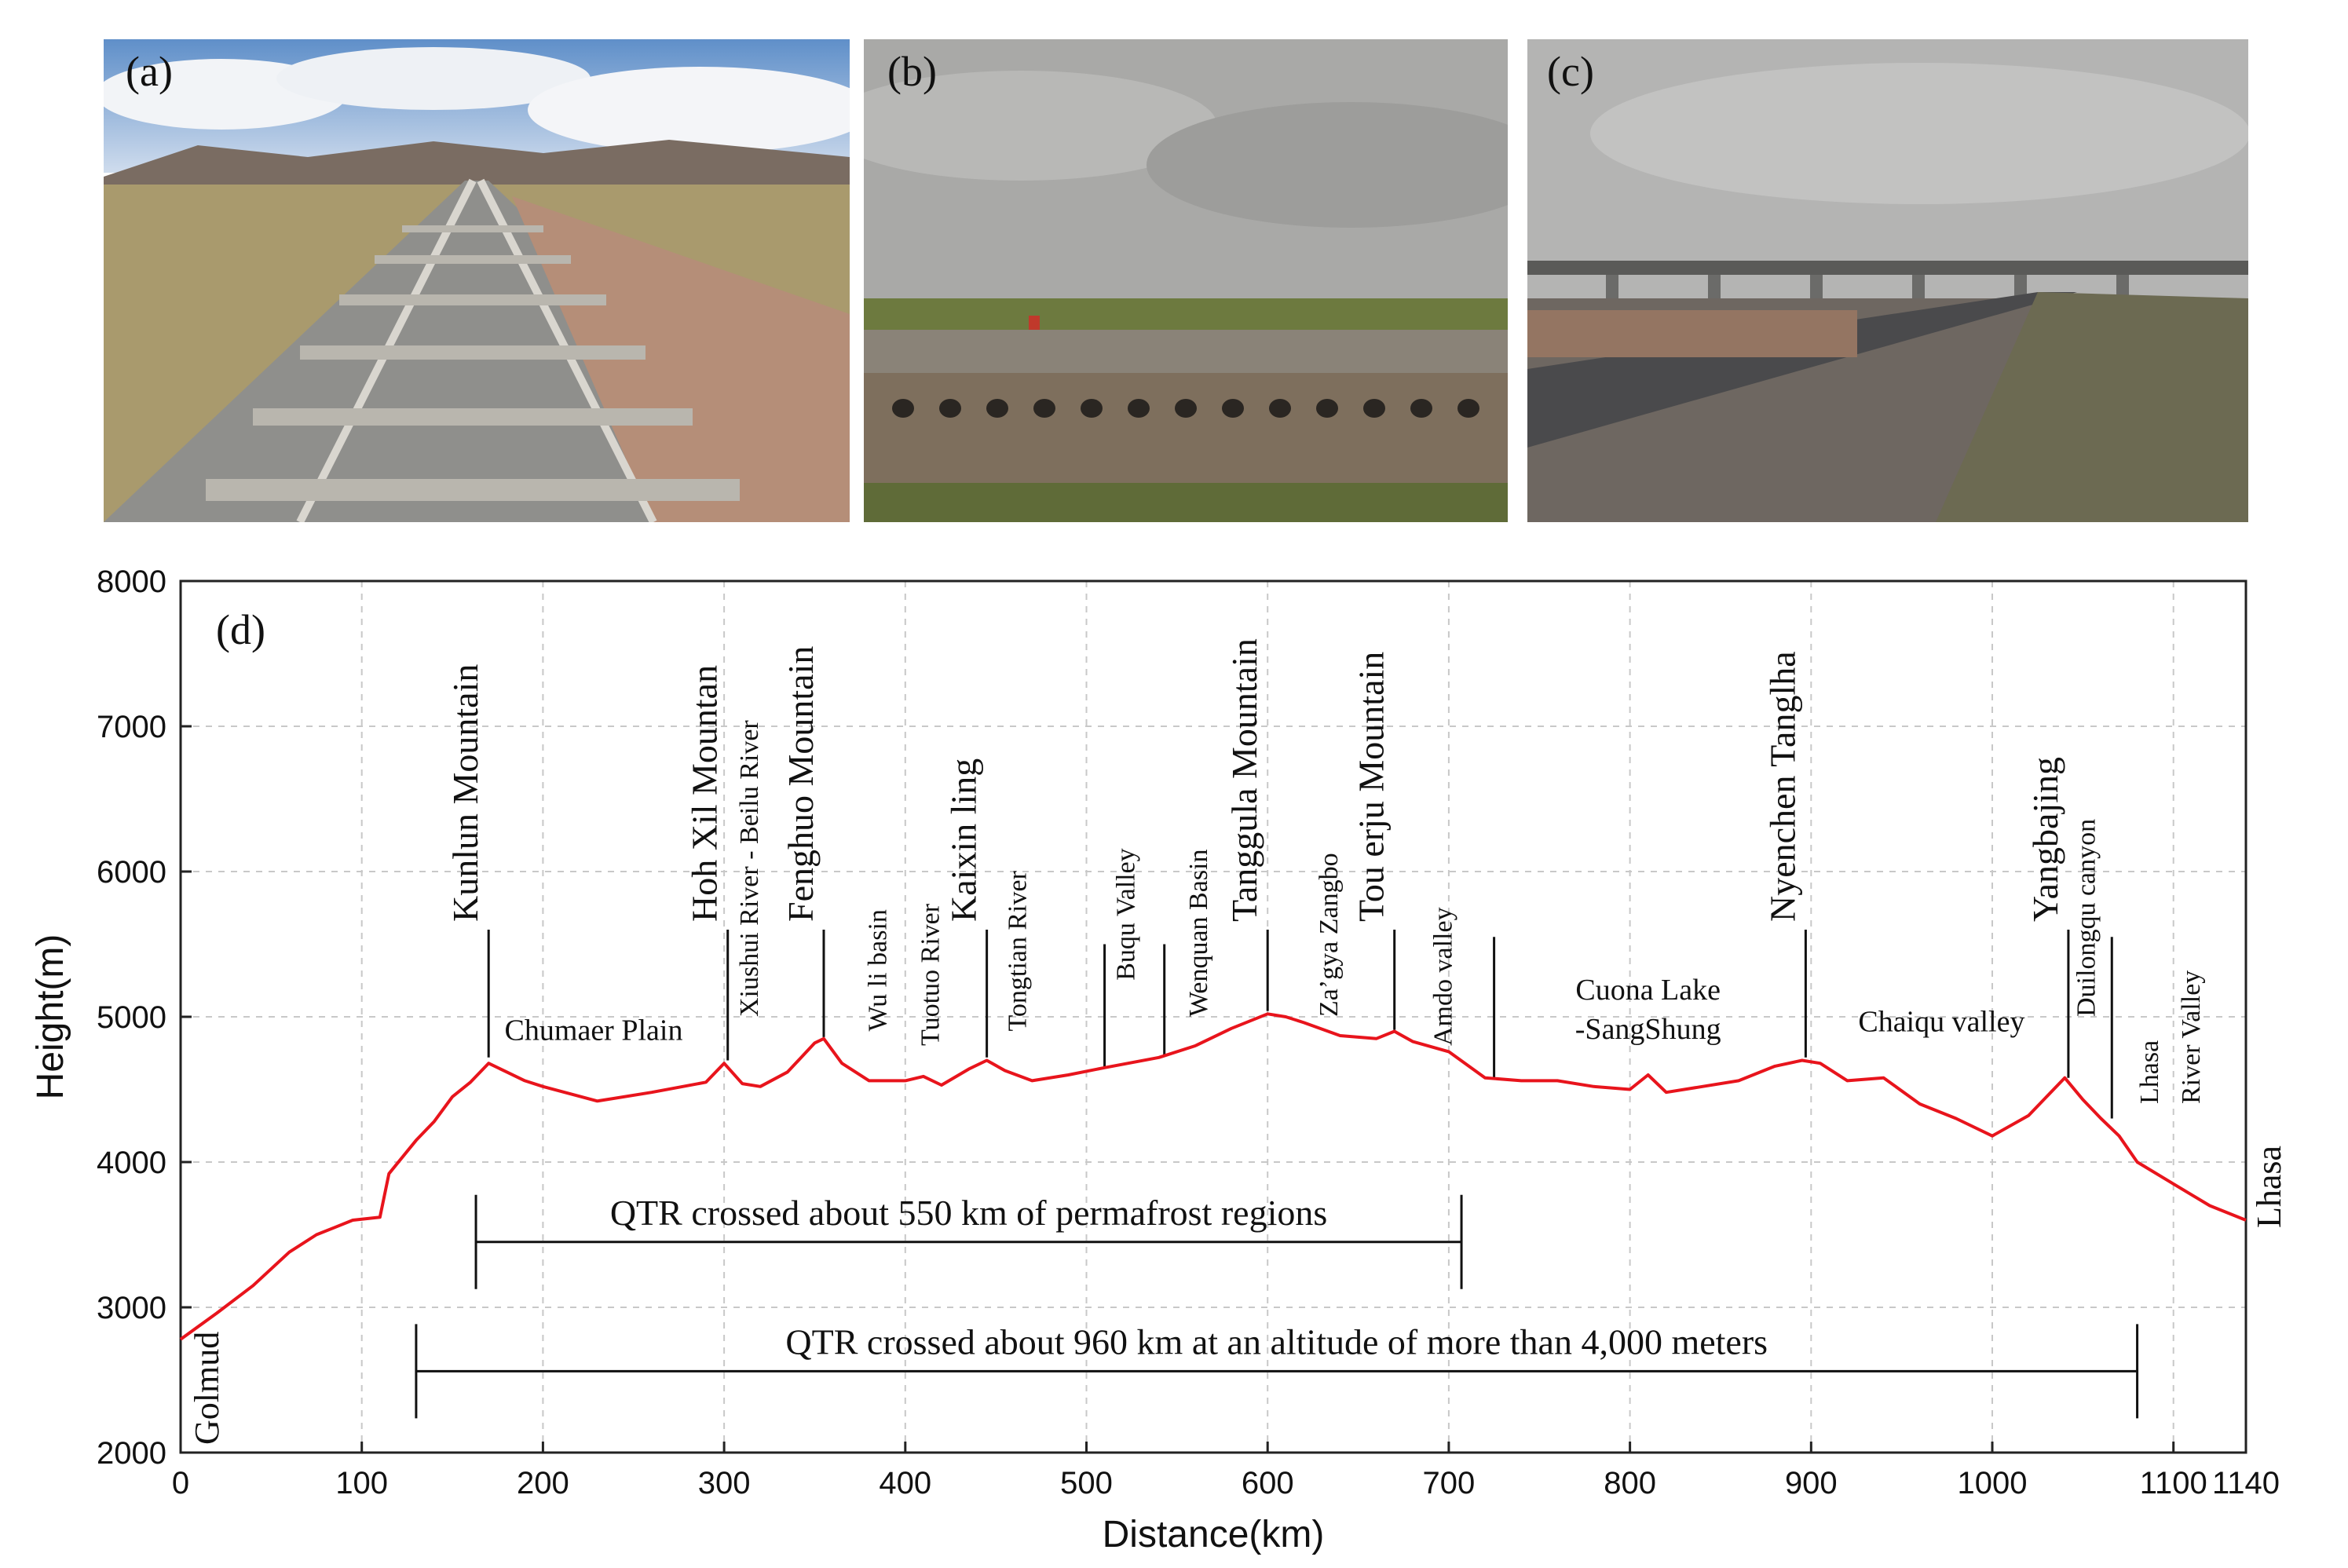 This screenshot has width=2348, height=1568. I want to click on panel-label-d: (d), so click(240, 629).